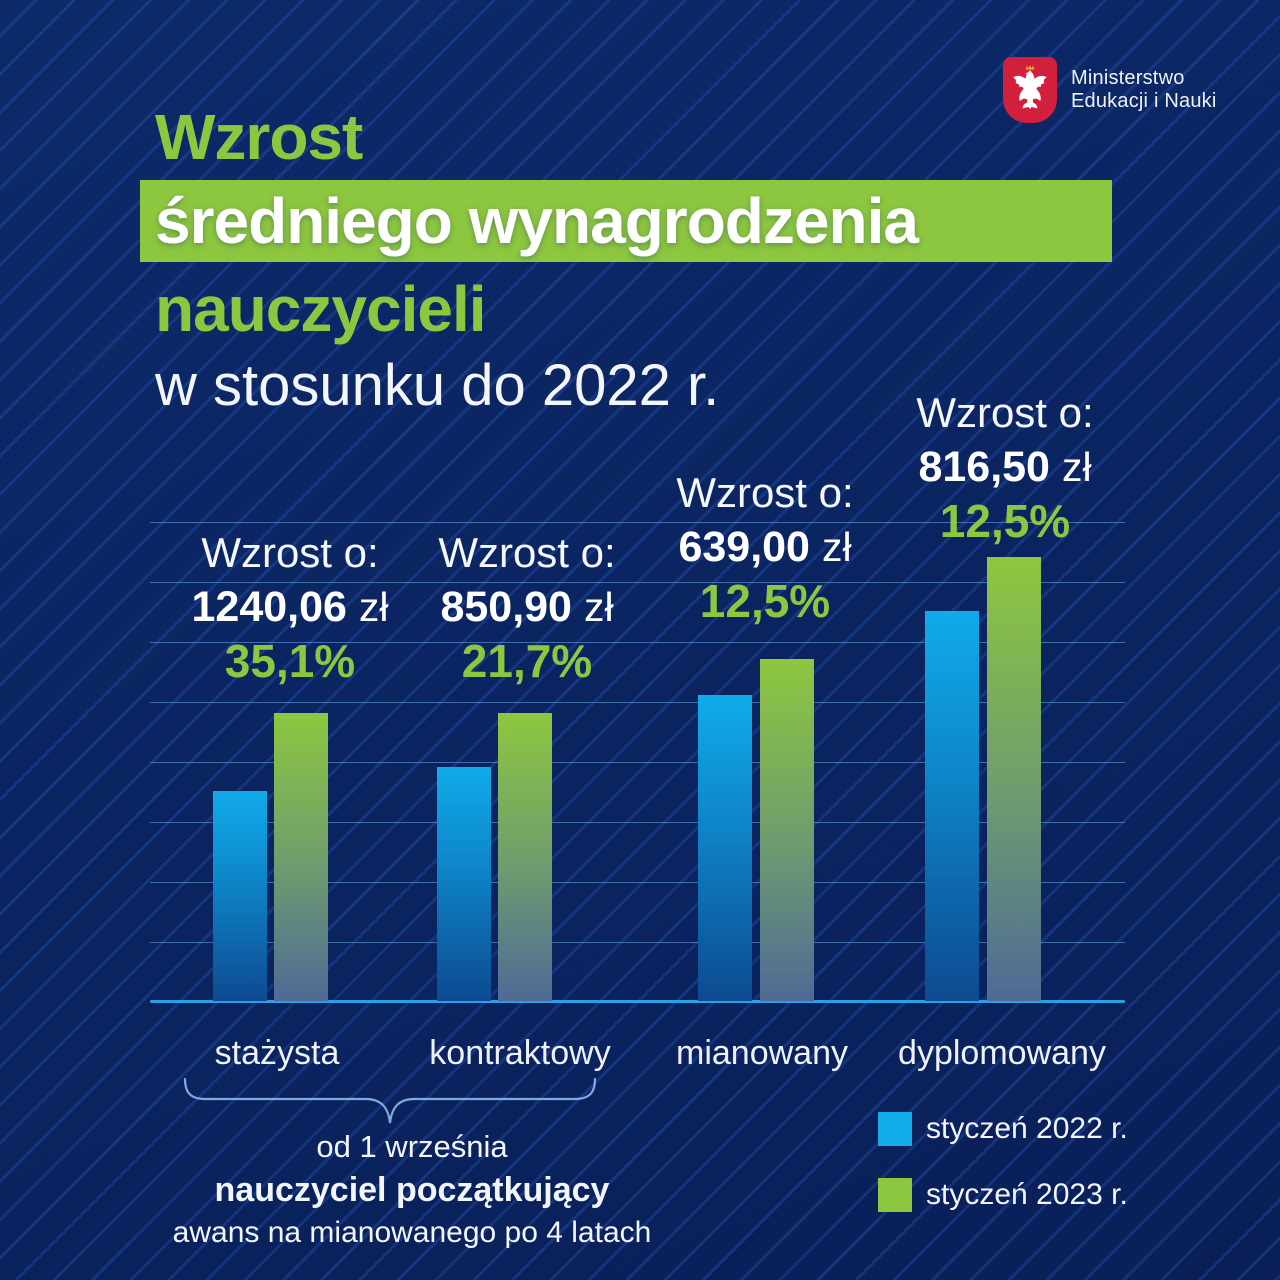  I want to click on footnote-line3: awans na mianowanego po 4 latach, so click(412, 1232).